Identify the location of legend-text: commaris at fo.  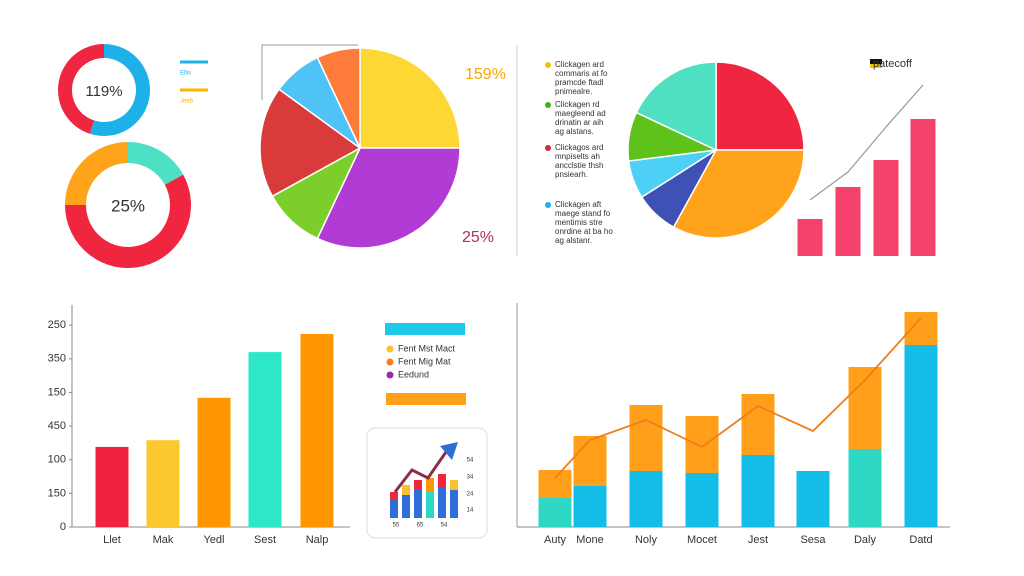
(581, 73).